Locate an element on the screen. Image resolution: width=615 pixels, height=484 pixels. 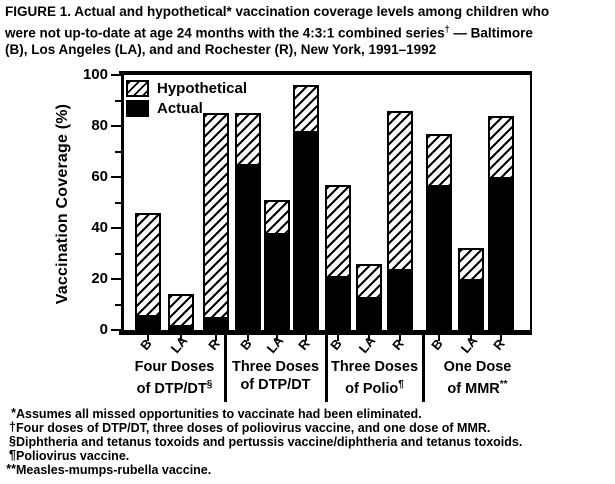
y-tick-label: 60 is located at coordinates (99, 176).